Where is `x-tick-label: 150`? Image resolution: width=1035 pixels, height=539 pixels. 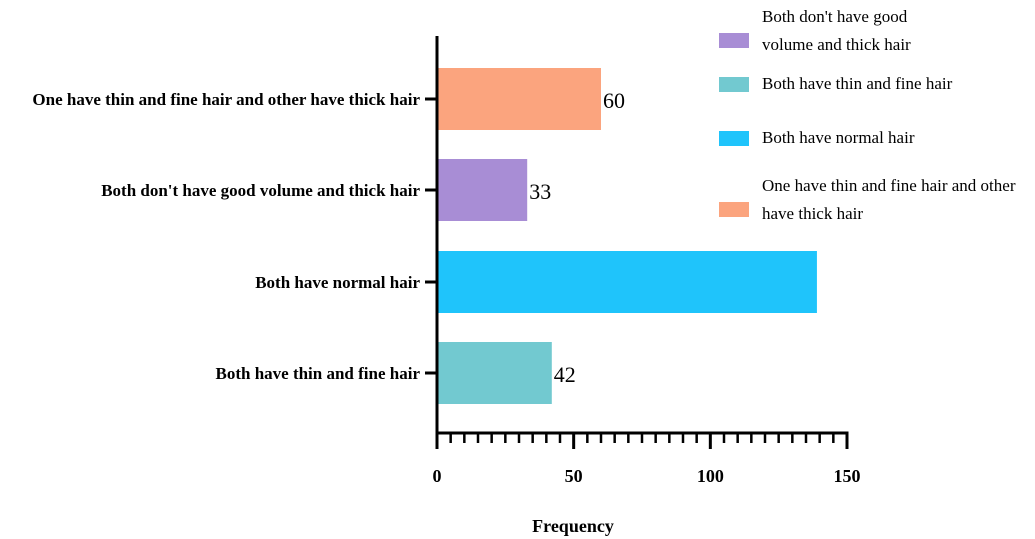
x-tick-label: 150 is located at coordinates (847, 476).